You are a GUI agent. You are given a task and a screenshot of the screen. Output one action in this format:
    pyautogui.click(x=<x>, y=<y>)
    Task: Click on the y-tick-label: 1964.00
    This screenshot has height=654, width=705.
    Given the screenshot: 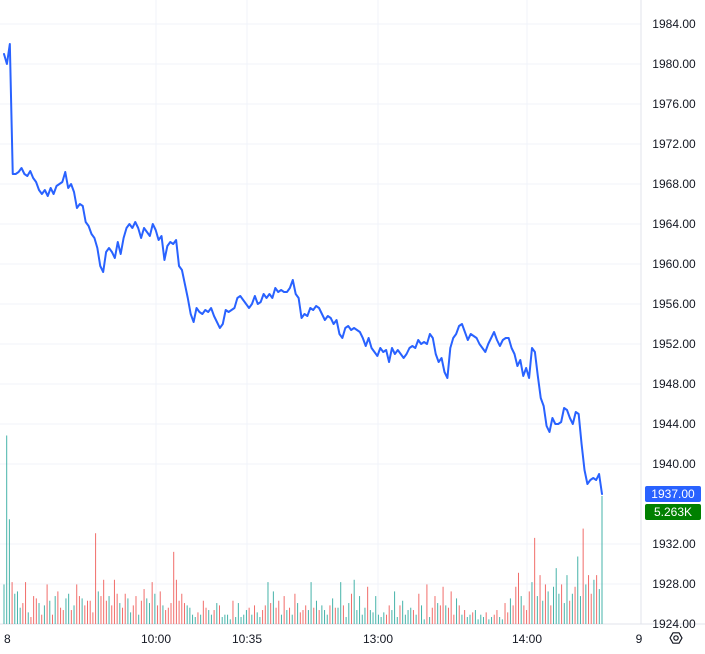 What is the action you would take?
    pyautogui.click(x=674, y=224)
    